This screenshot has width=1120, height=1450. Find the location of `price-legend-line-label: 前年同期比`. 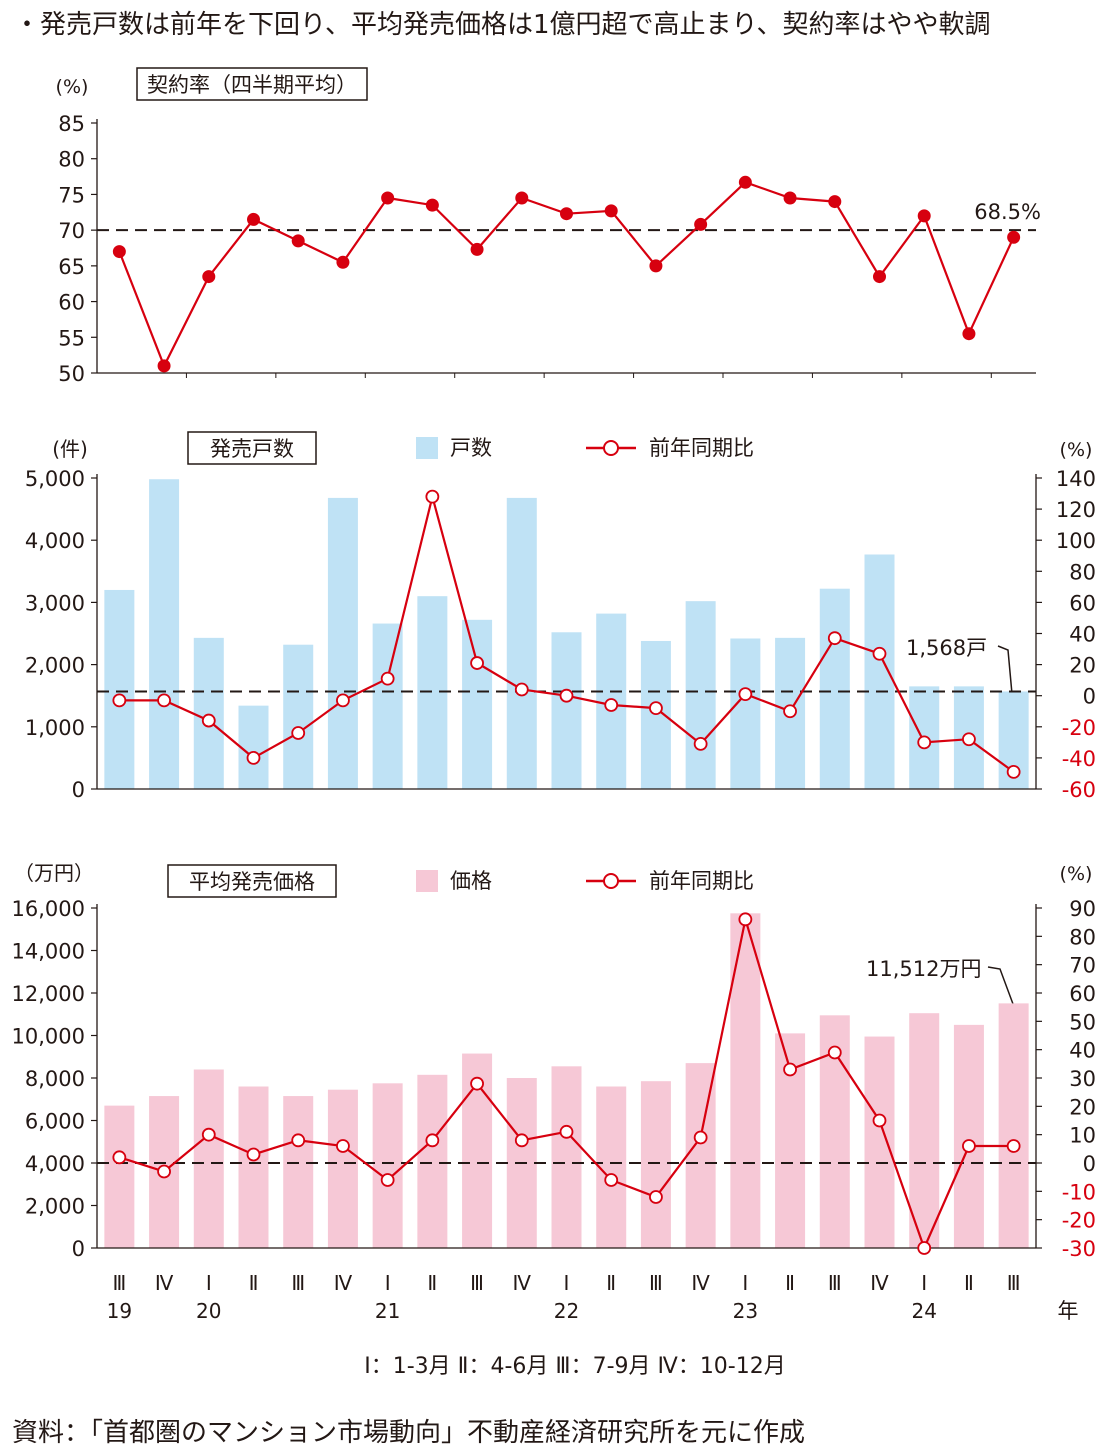

price-legend-line-label: 前年同期比 is located at coordinates (701, 881).